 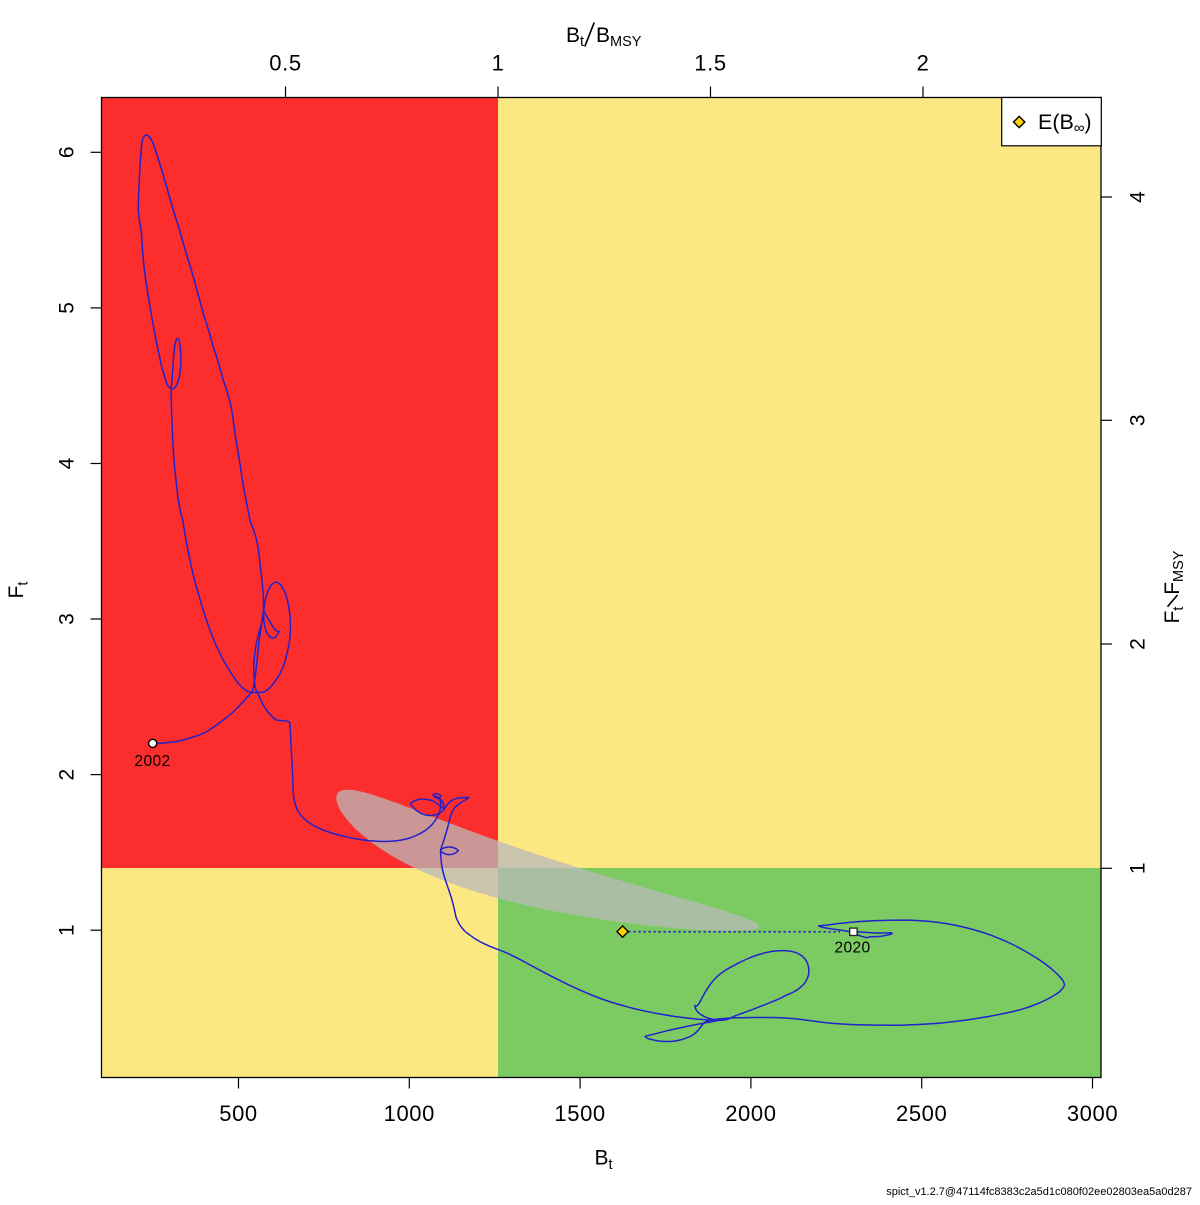 I want to click on svg-text: 3000, so click(x=1092, y=1113).